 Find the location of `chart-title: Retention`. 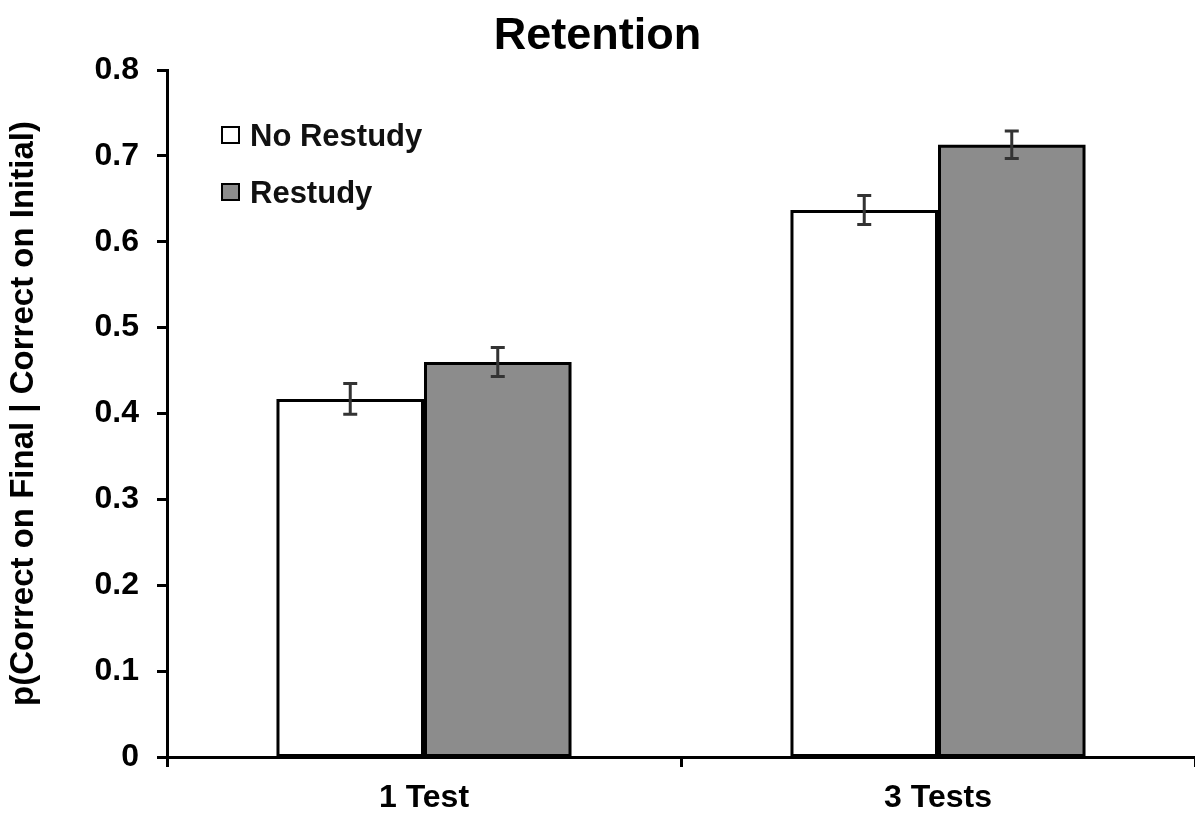

chart-title: Retention is located at coordinates (597, 34).